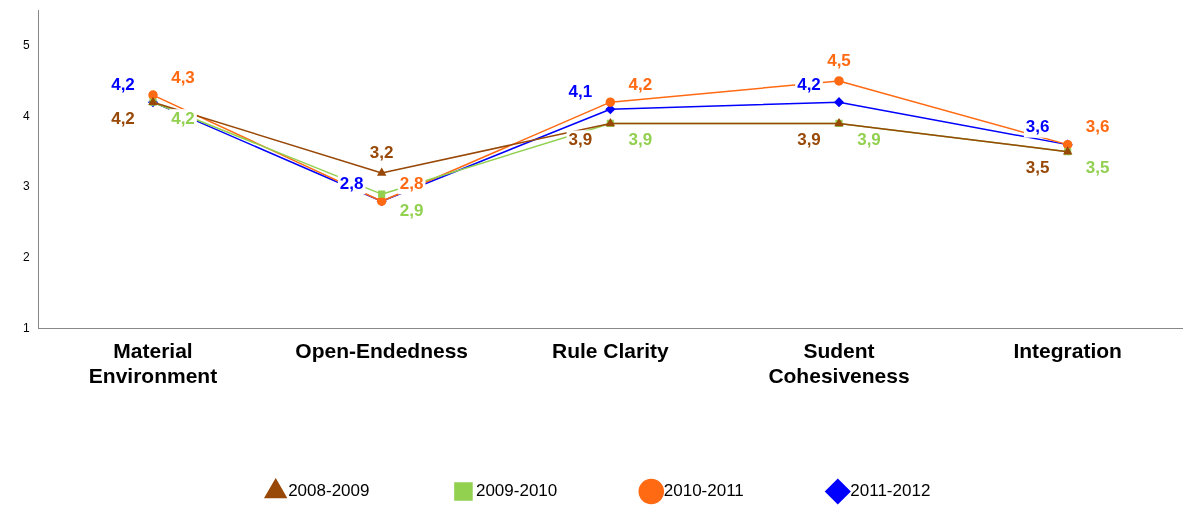 The height and width of the screenshot is (515, 1202). What do you see at coordinates (26, 186) in the screenshot?
I see `y-tick-label: 3` at bounding box center [26, 186].